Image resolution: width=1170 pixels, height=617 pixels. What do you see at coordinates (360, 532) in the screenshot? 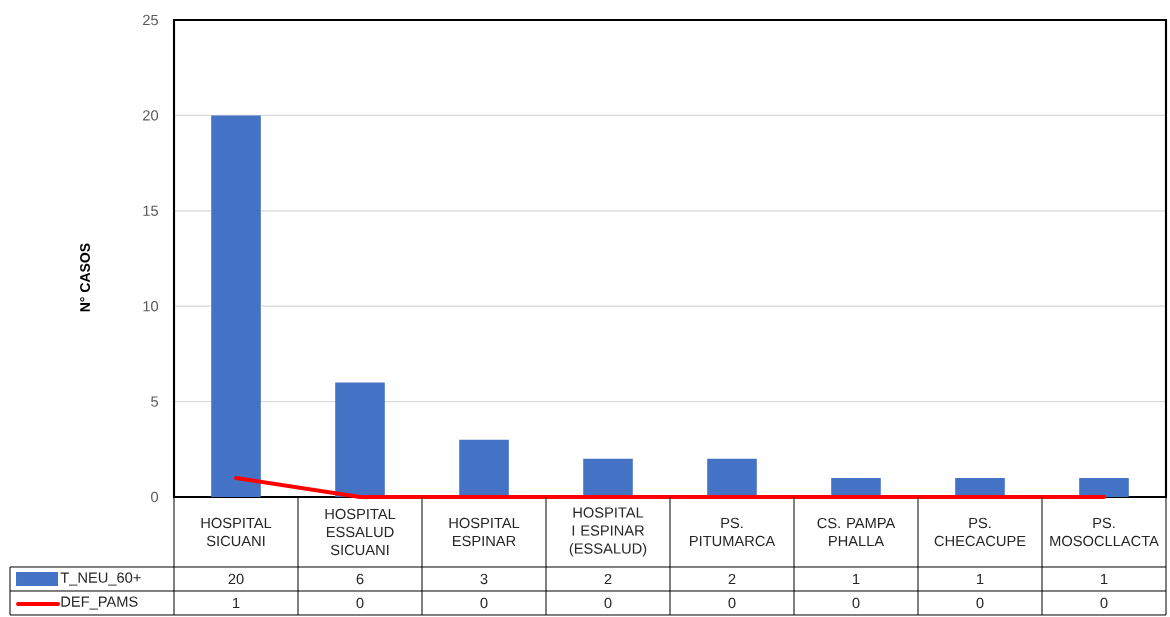
I see `x-tick-label: HOSPITAL ESSALUD SICUANI` at bounding box center [360, 532].